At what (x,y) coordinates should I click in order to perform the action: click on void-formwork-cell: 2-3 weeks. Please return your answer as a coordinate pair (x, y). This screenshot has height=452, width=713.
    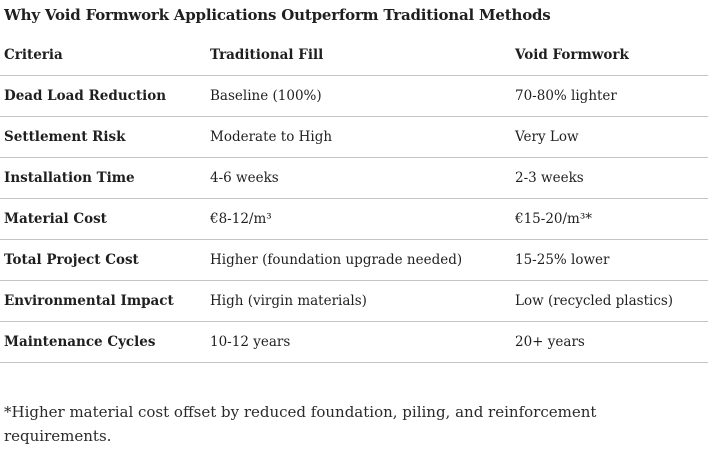
    Looking at the image, I should click on (609, 178).